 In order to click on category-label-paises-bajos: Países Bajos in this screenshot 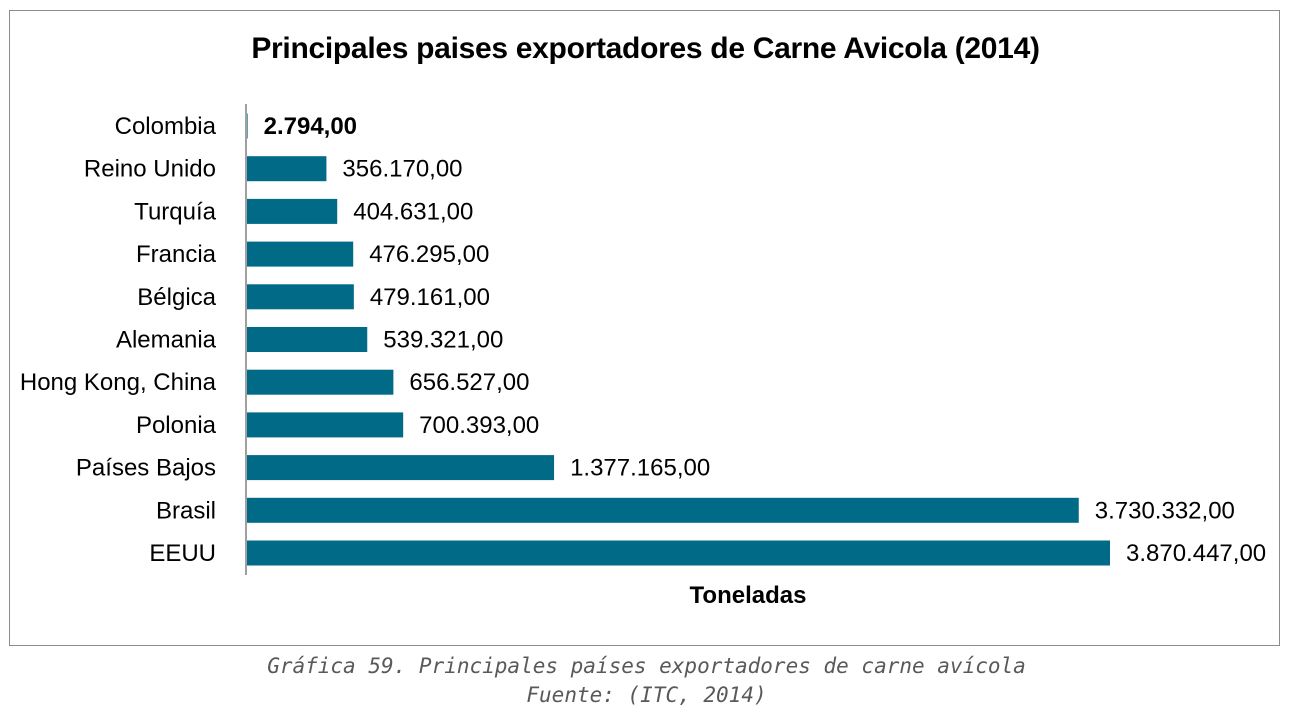, I will do `click(146, 468)`.